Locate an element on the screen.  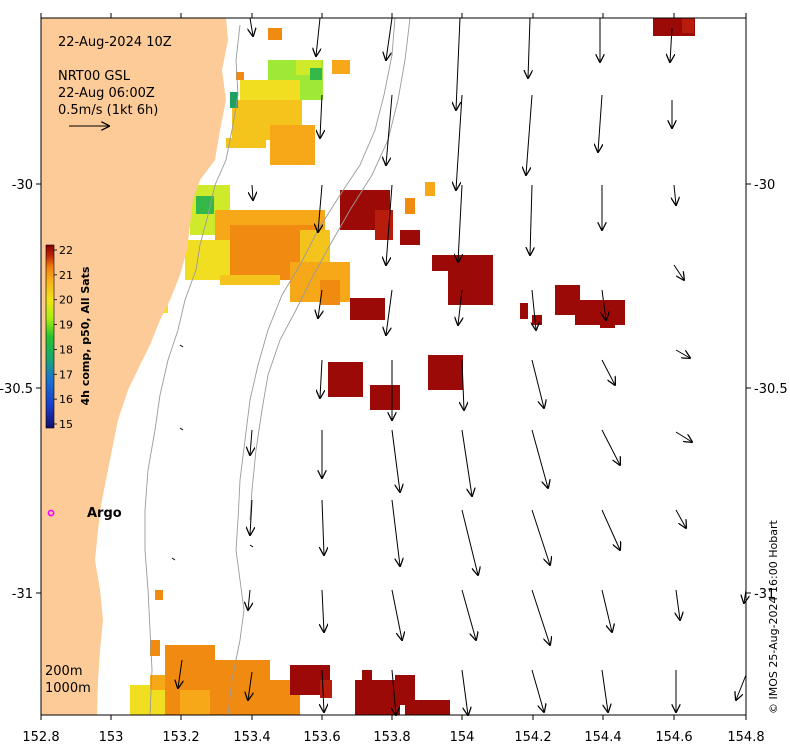
y-tick-label-right: -30 is located at coordinates (764, 185).